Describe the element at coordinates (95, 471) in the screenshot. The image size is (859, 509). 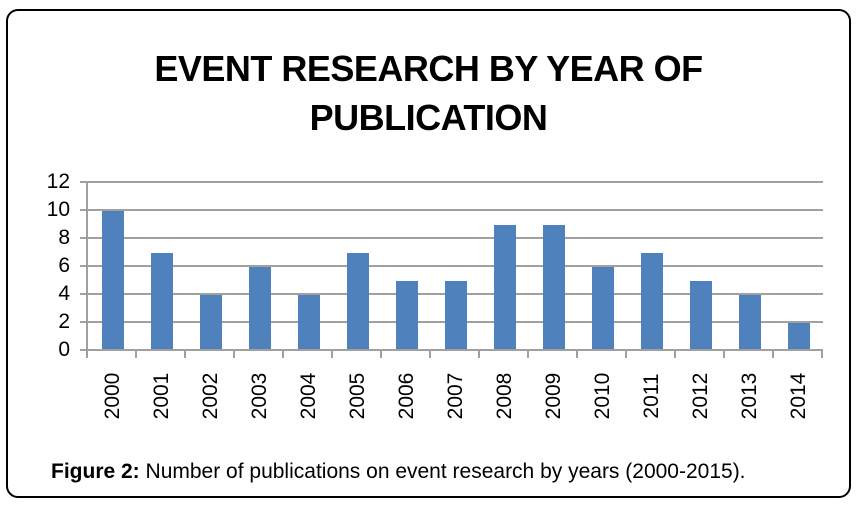
I see `figure-caption-label: Figure 2:` at that location.